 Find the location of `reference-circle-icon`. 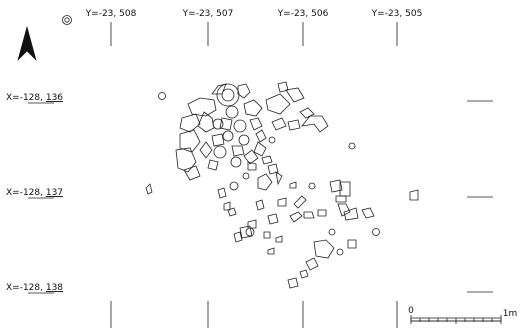

reference-circle-icon is located at coordinates (67, 20).